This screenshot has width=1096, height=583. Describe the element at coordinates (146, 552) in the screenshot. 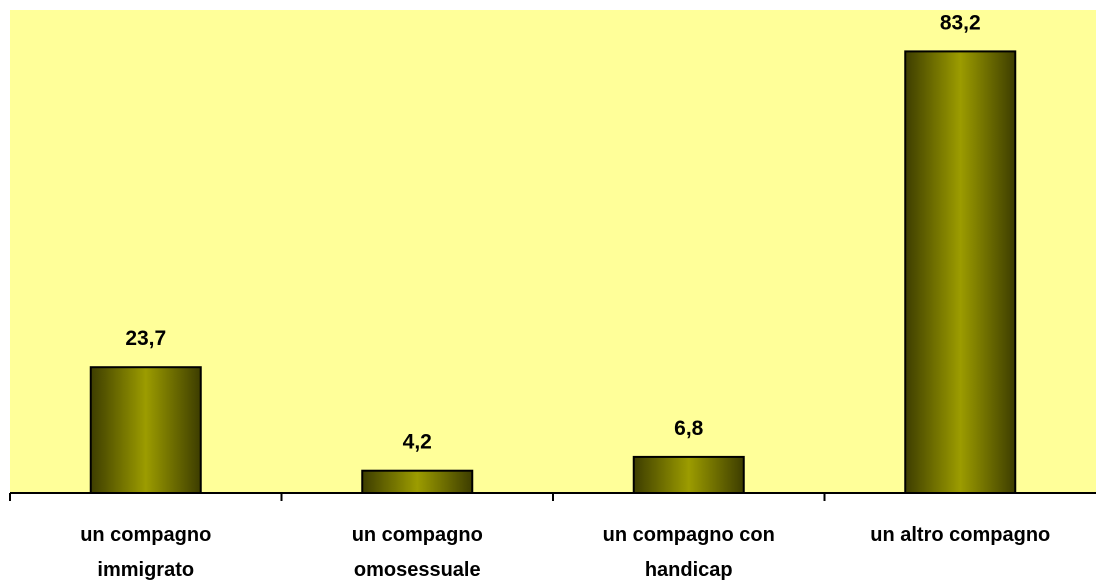

I see `x-tick-label: un compagno immigrato` at that location.